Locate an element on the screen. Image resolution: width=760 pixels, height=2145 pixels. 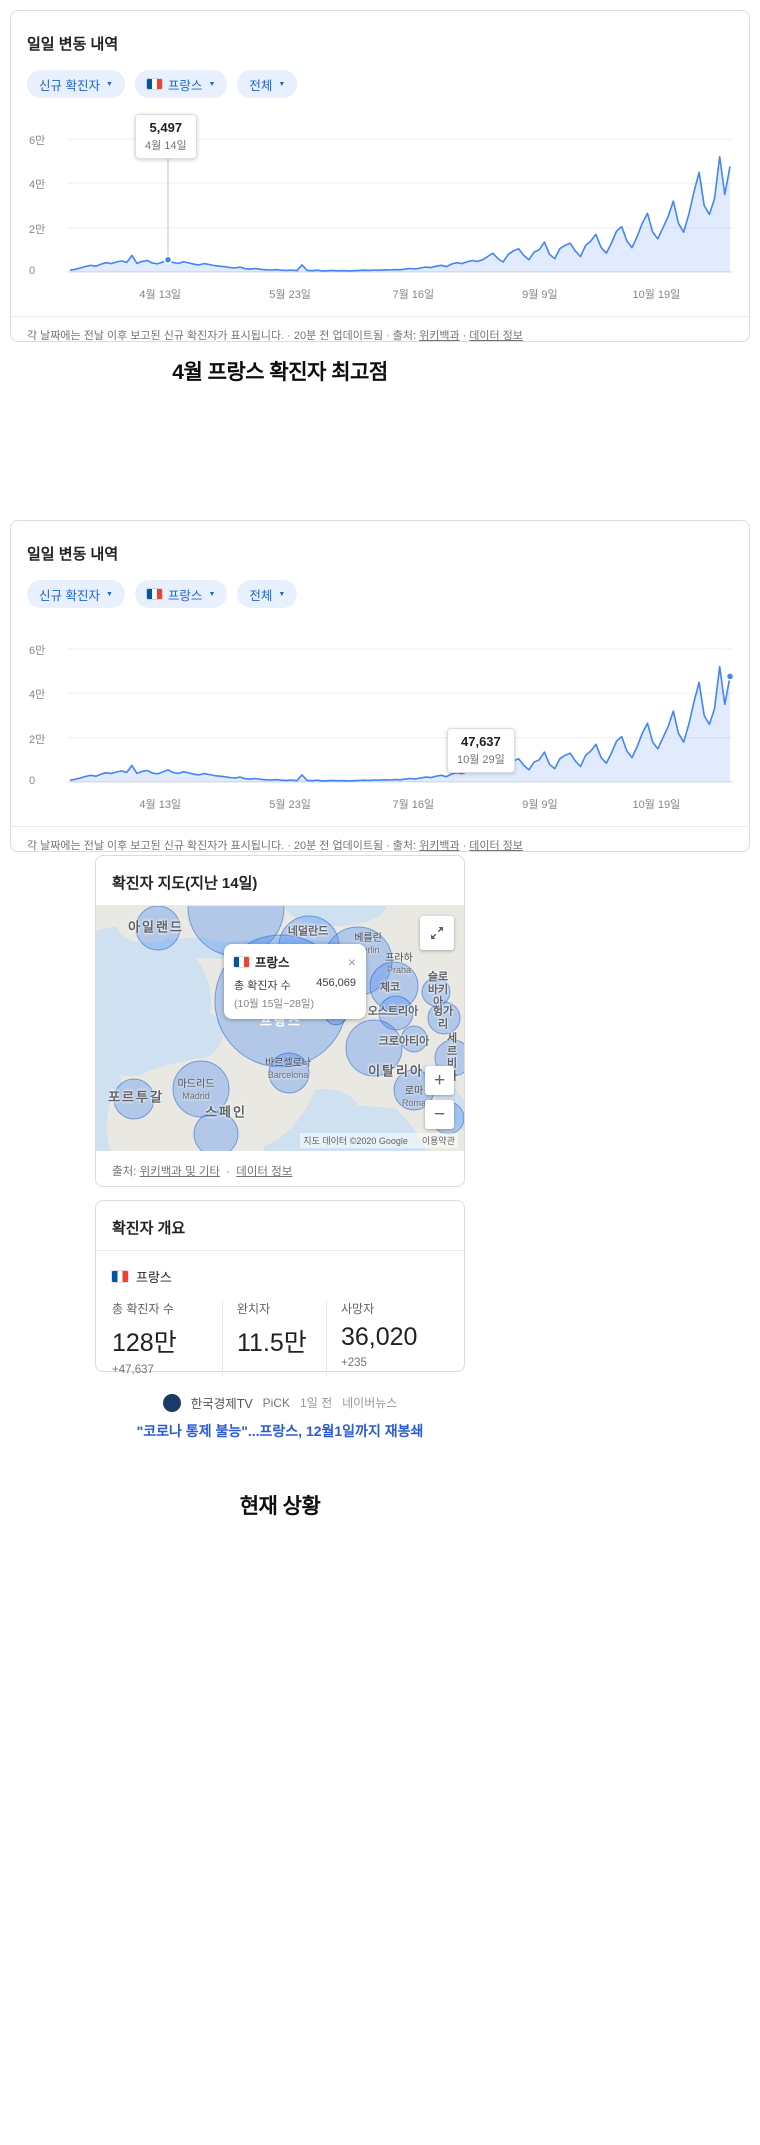
tooltip-date: 10월 29일 is located at coordinates (481, 760).